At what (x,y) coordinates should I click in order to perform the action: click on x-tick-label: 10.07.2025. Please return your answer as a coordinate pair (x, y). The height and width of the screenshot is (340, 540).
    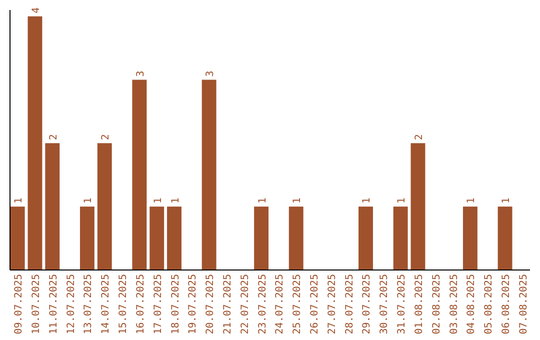
    Looking at the image, I should click on (36, 304).